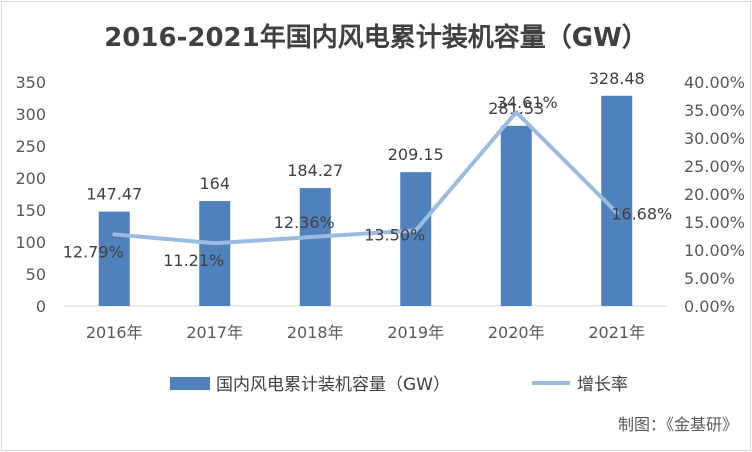  I want to click on chart-title: 2016-2021年国内风电累计装机容量（GW）, so click(376, 37).